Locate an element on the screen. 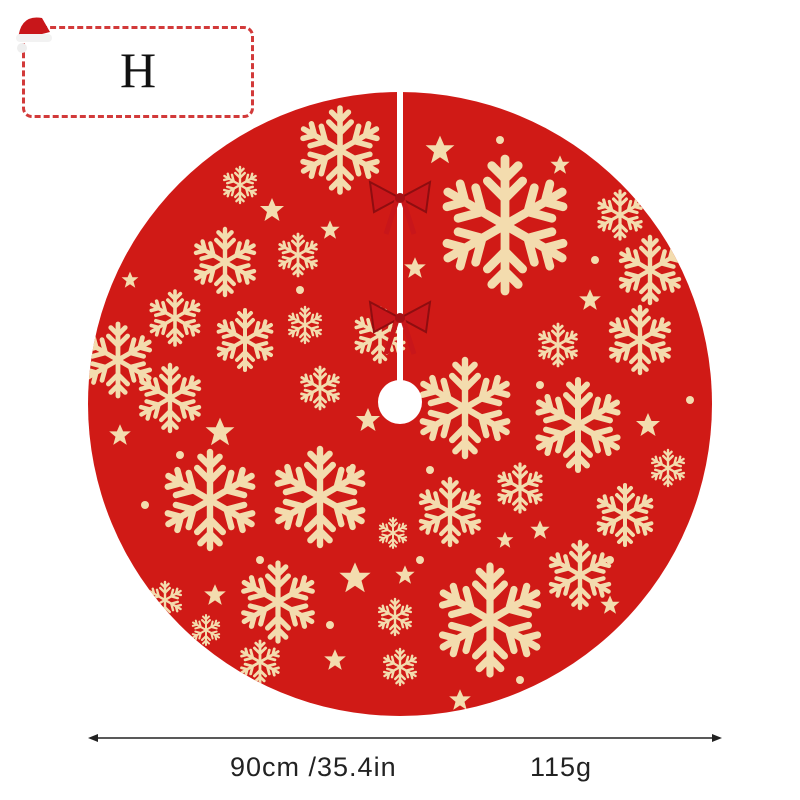 This screenshot has height=800, width=800. variant-letter: H is located at coordinates (138, 70).